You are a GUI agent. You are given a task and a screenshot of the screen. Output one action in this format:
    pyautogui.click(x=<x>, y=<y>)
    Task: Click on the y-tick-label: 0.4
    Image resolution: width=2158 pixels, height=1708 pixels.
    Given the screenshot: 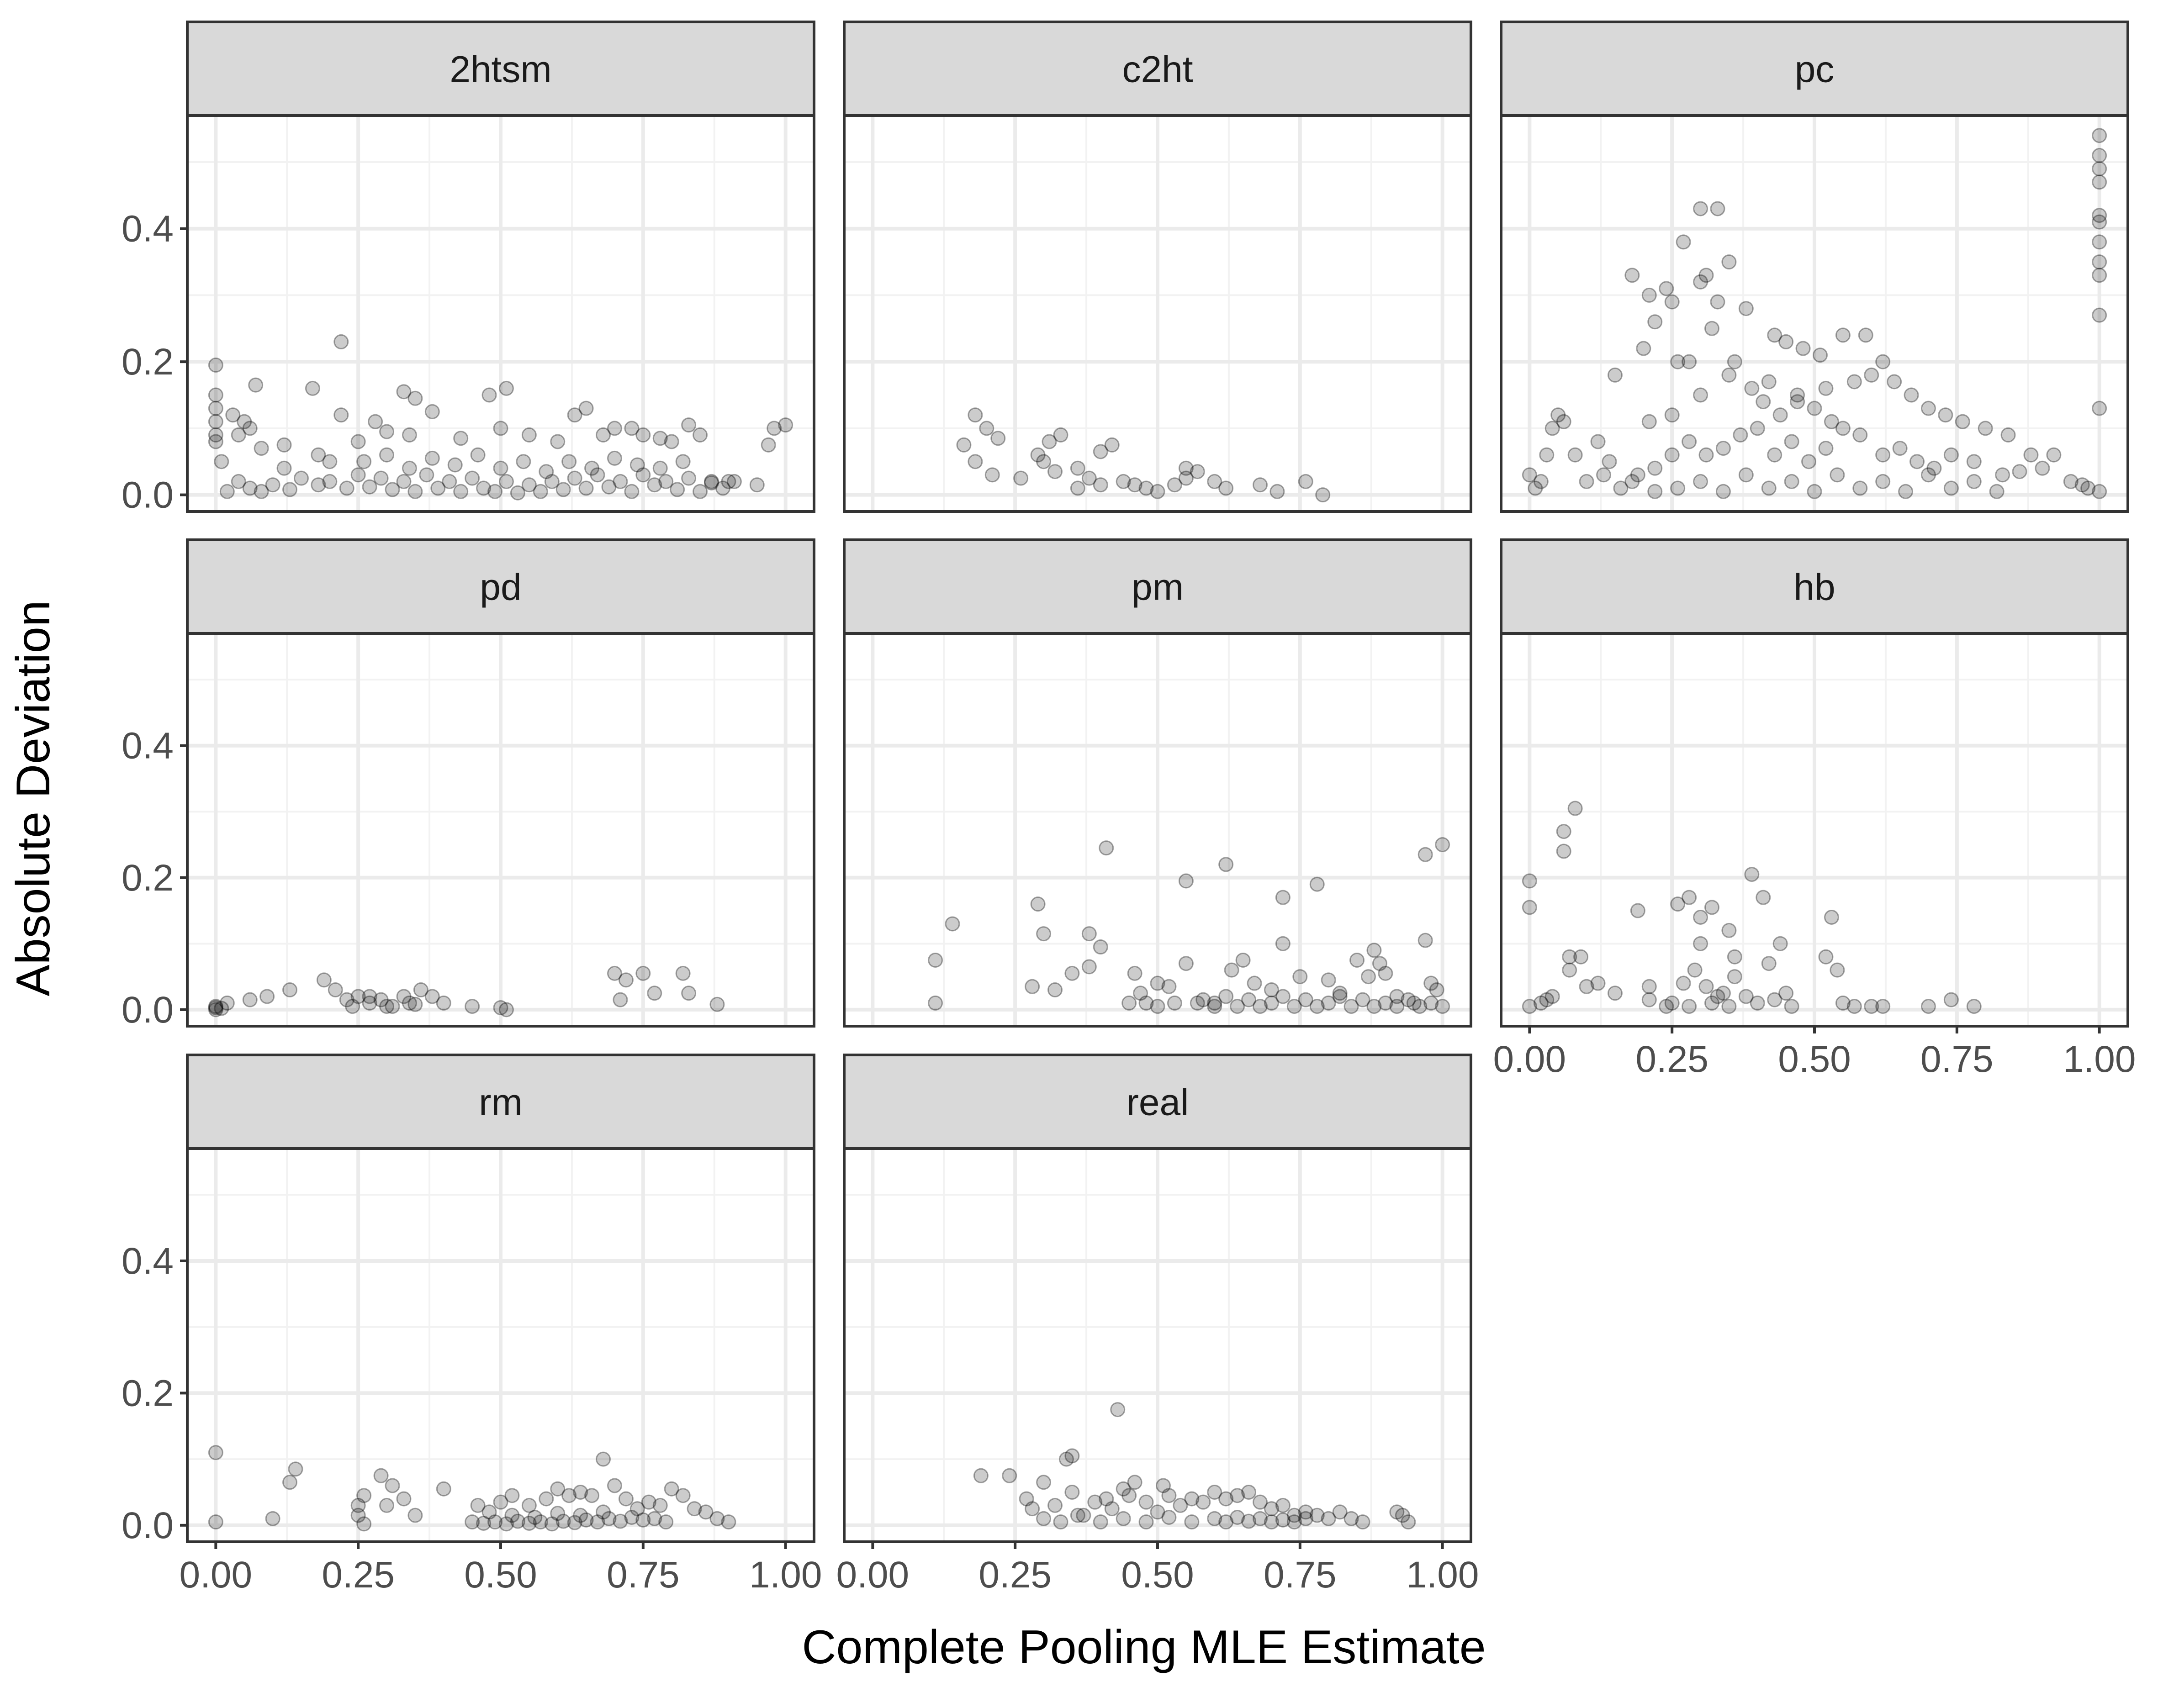 What is the action you would take?
    pyautogui.click(x=148, y=1261)
    